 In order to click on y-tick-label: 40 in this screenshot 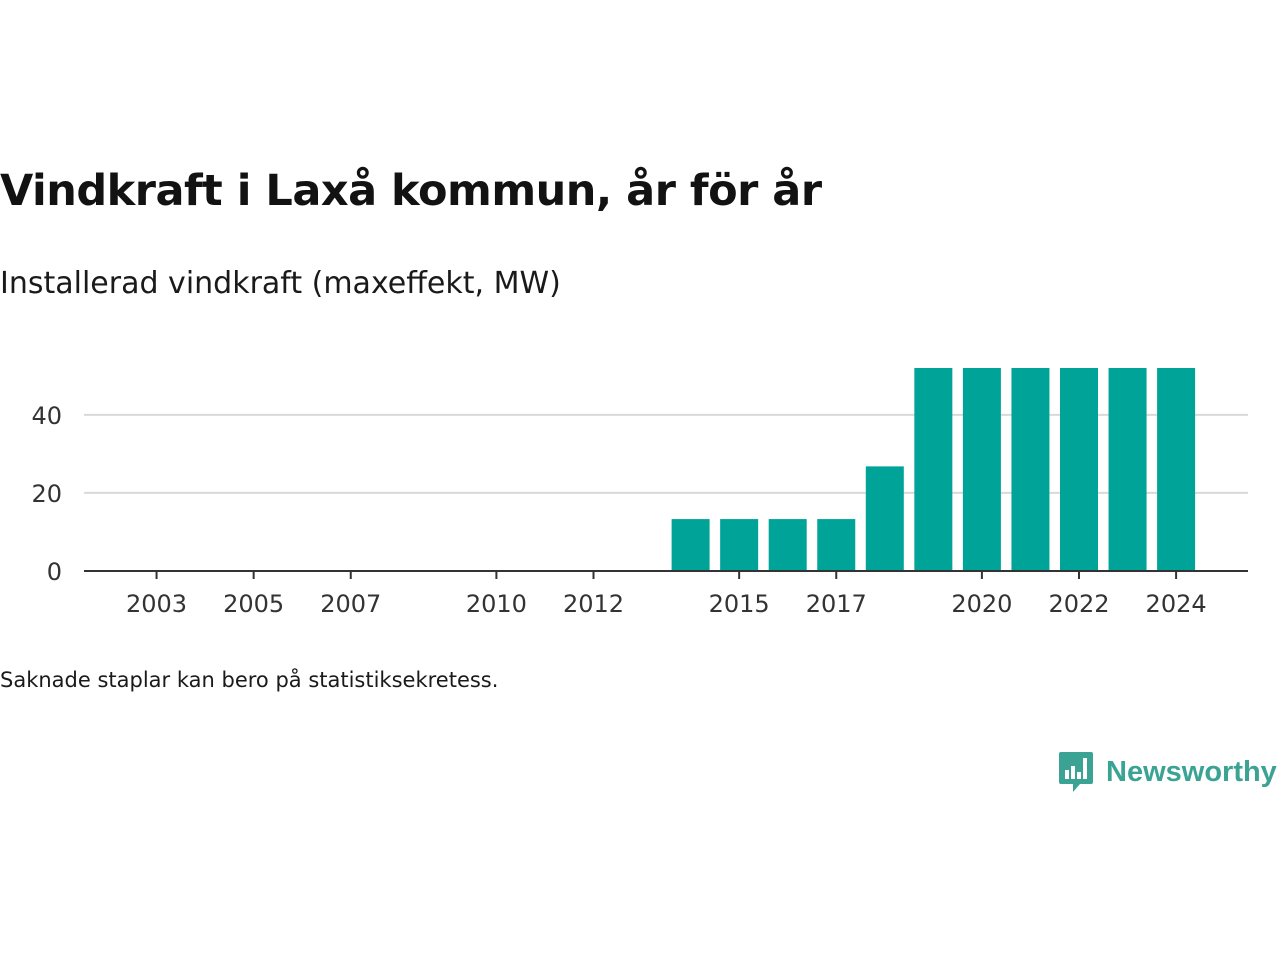, I will do `click(46, 416)`.